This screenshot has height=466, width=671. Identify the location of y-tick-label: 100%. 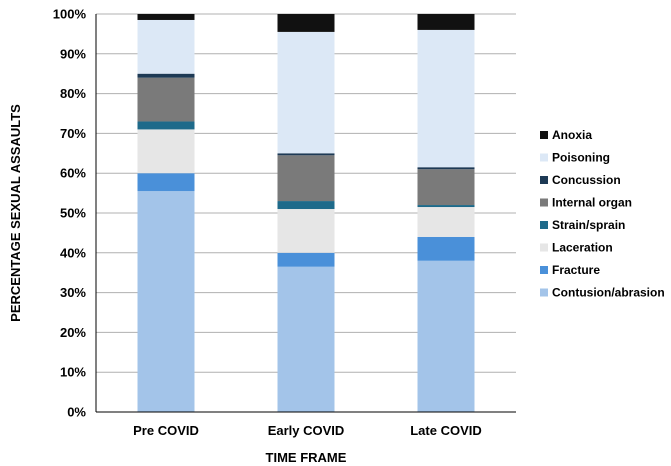
(70, 14).